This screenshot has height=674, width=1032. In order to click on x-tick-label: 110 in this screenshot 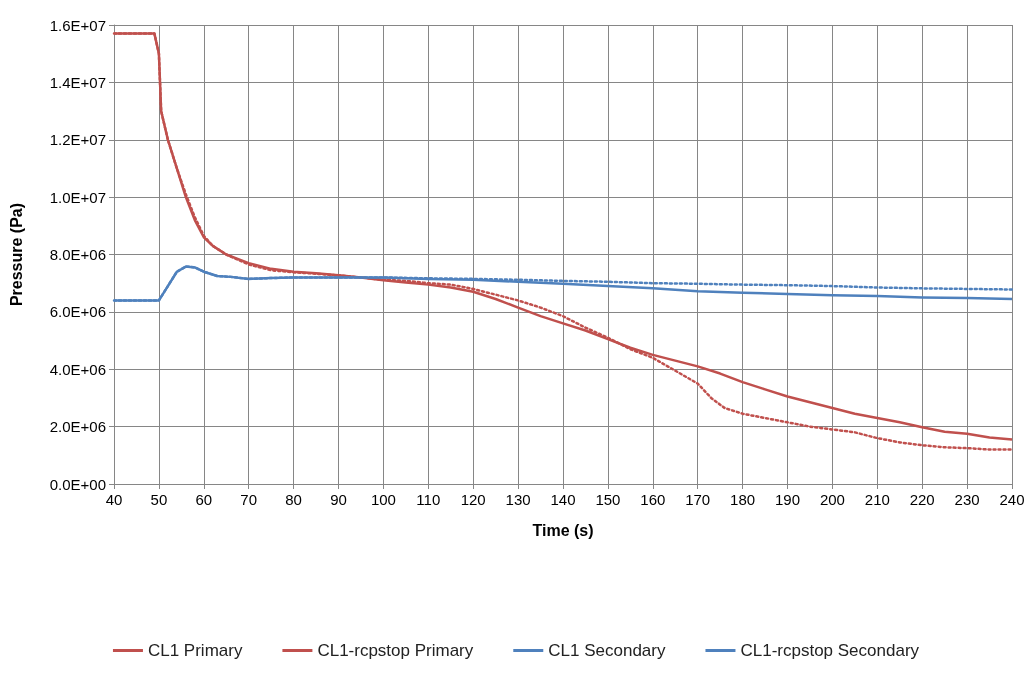, I will do `click(428, 499)`.